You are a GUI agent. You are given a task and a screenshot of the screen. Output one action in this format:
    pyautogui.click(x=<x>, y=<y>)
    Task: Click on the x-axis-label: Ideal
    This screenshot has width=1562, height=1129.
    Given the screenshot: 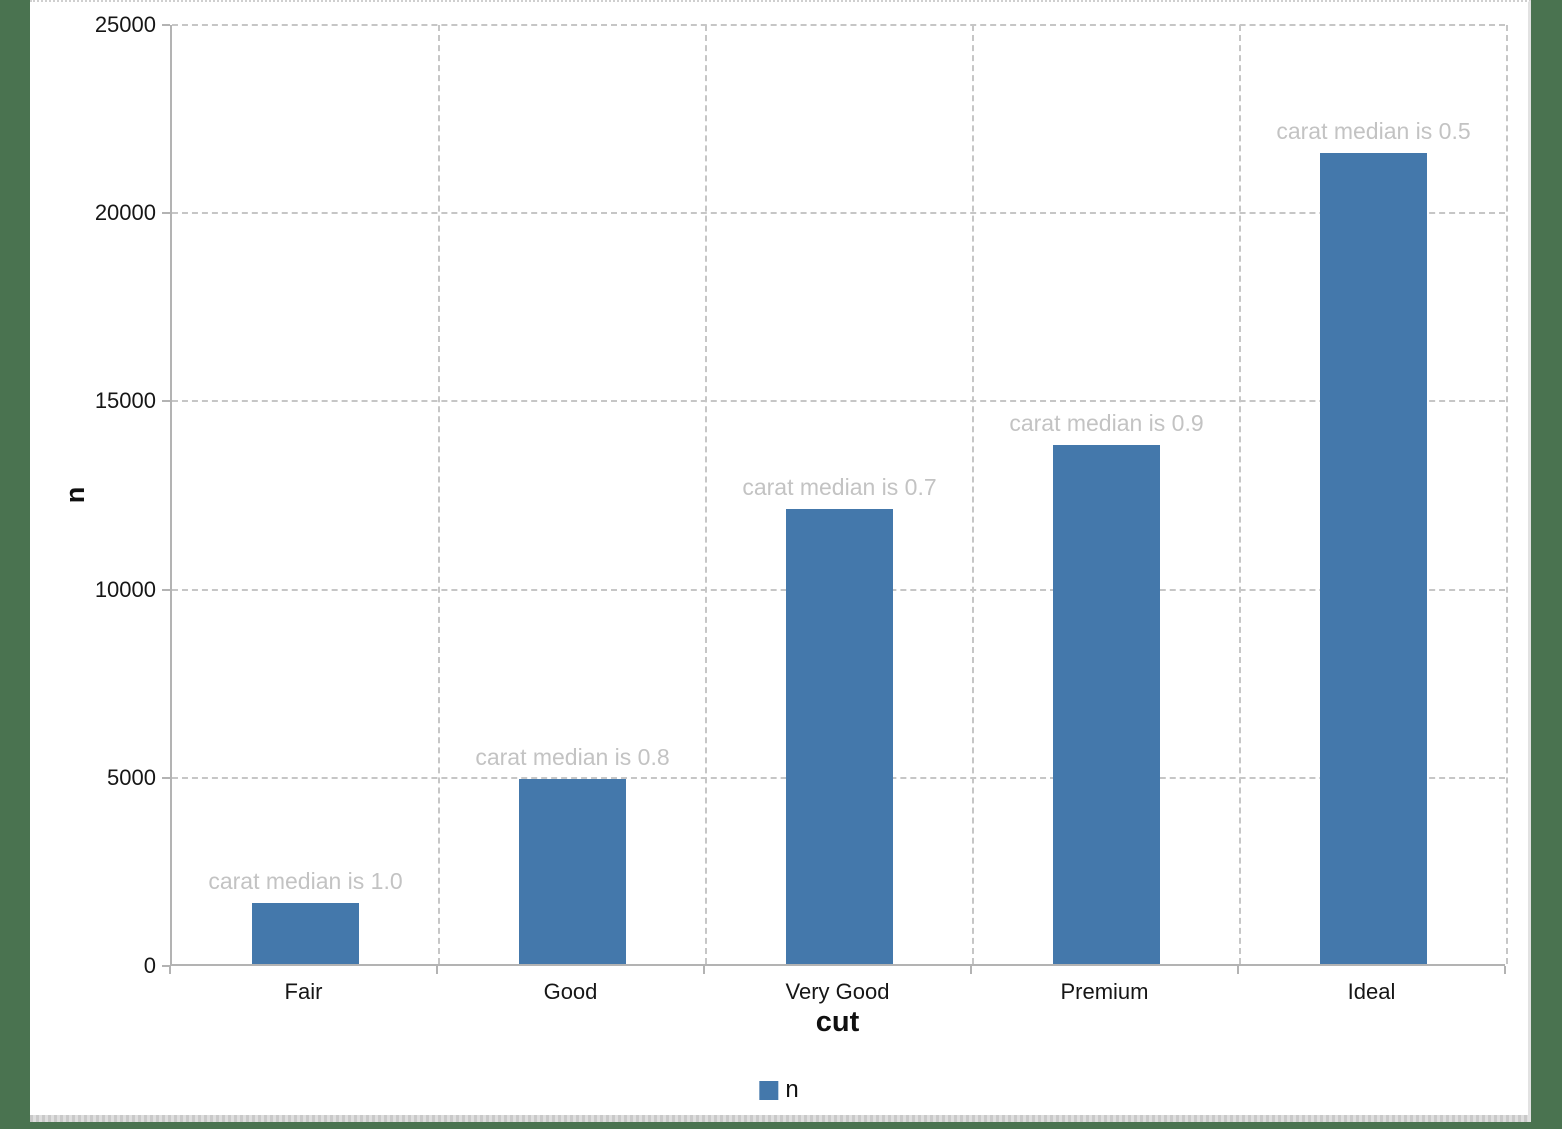 What is the action you would take?
    pyautogui.click(x=1371, y=991)
    